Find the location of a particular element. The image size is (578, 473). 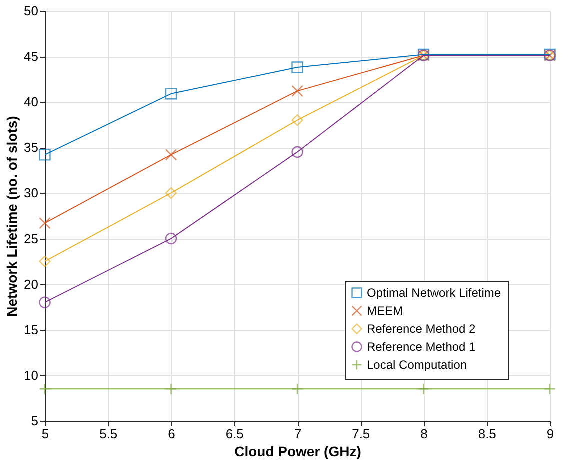

y-tick-label: 50 is located at coordinates (31, 11).